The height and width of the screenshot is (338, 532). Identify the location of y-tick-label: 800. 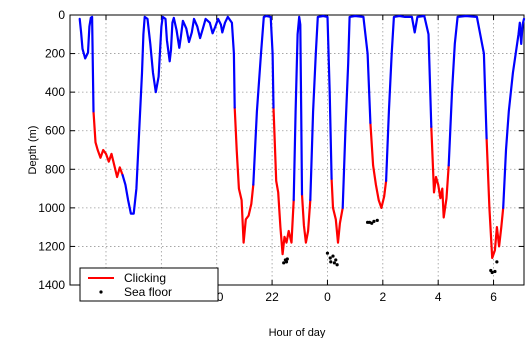
(55, 169).